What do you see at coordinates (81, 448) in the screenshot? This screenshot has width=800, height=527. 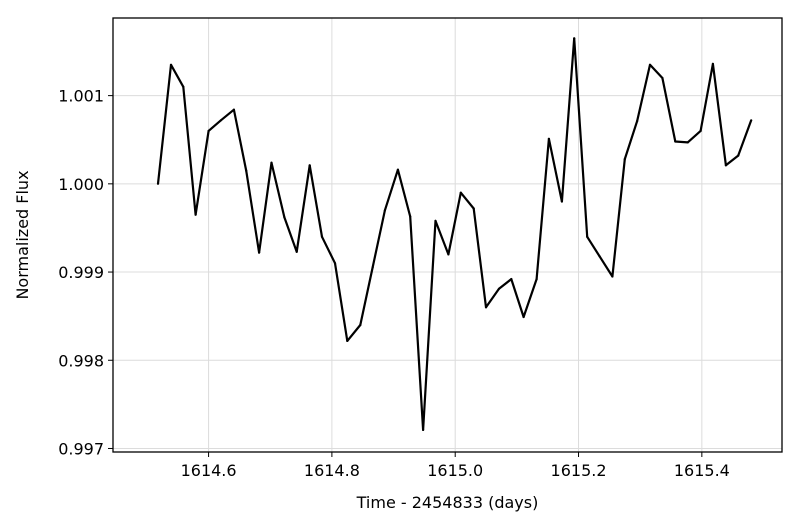 I see `y-tick-label: 0.997` at bounding box center [81, 448].